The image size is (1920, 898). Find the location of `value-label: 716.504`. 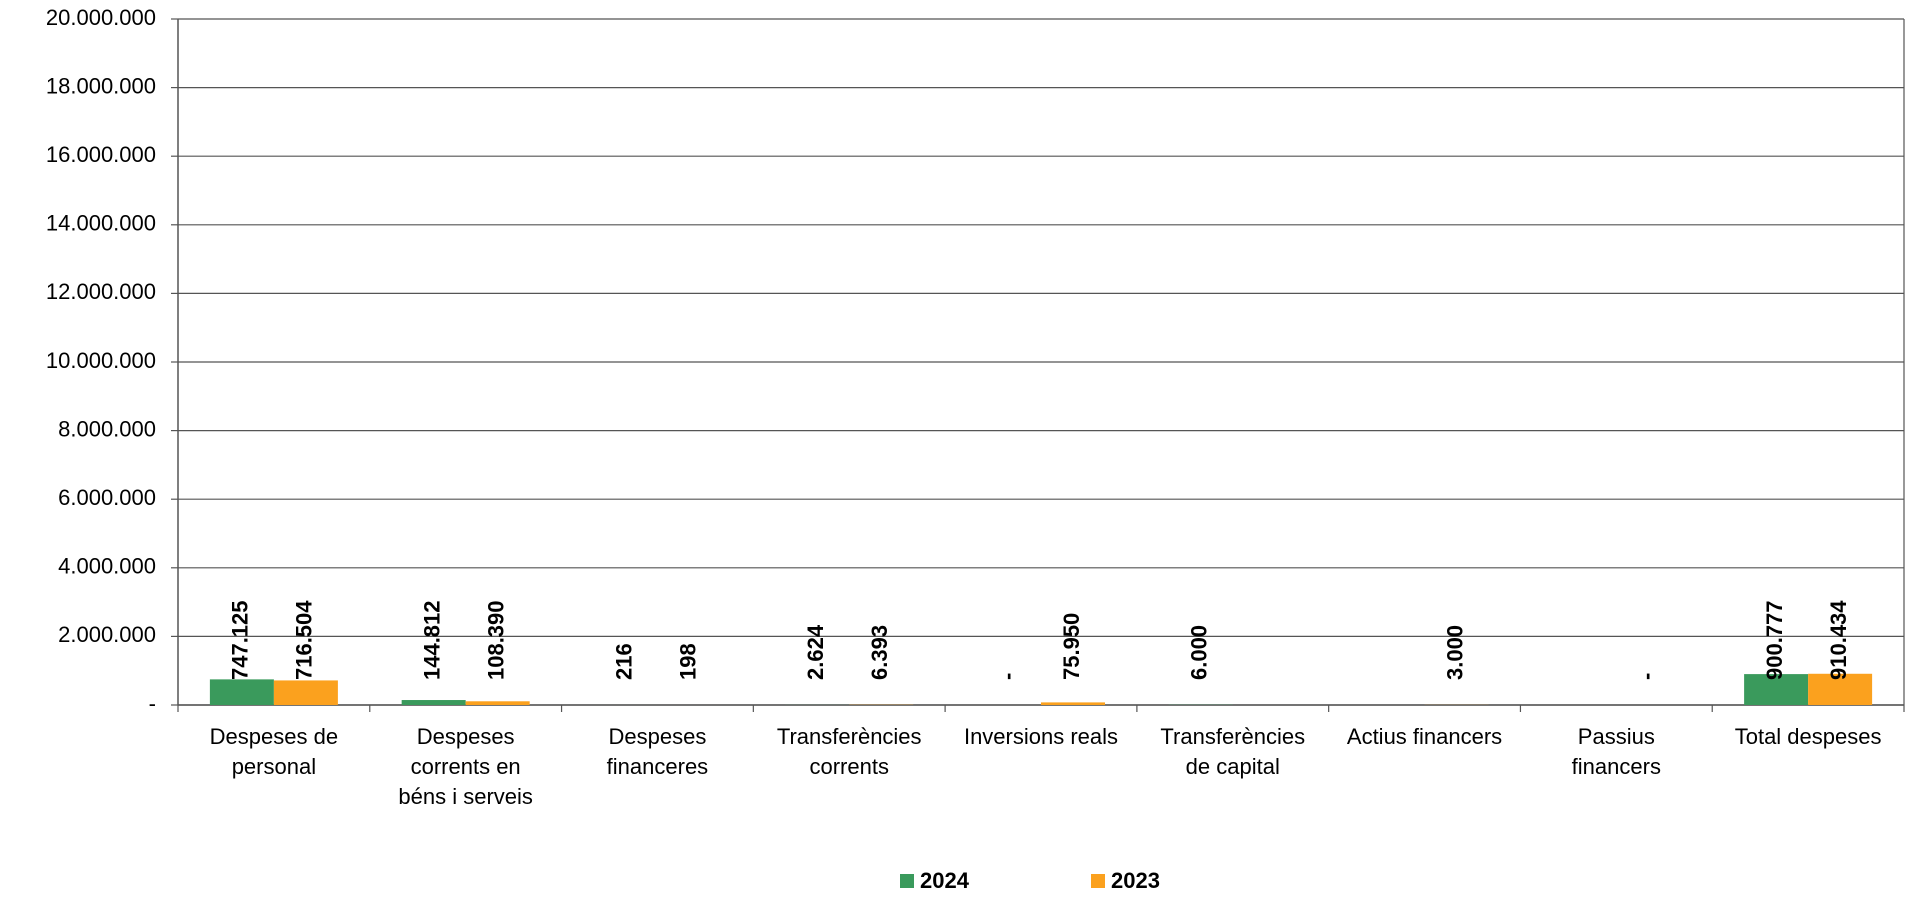

value-label: 716.504 is located at coordinates (304, 640).